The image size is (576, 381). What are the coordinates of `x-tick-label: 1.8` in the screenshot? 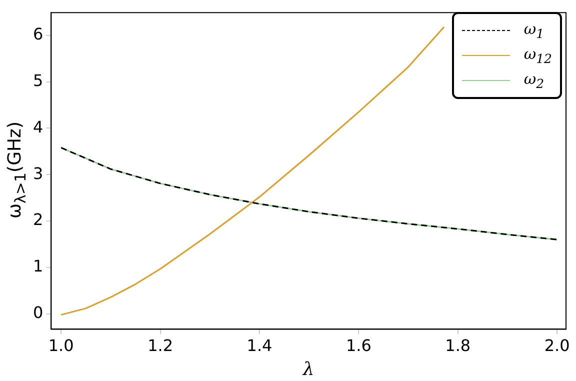 It's located at (458, 345).